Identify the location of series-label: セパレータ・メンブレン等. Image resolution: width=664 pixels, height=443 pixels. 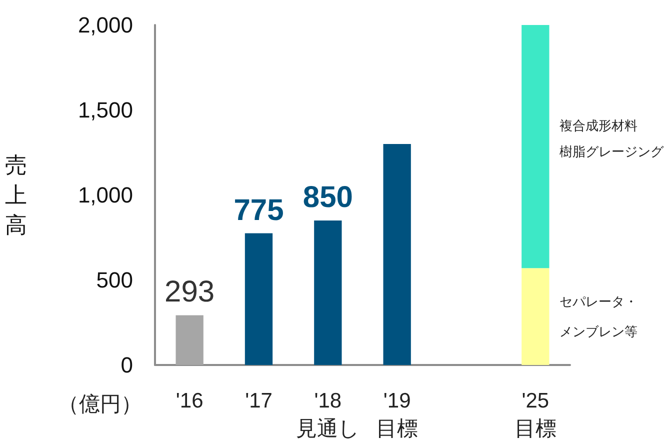
(598, 317).